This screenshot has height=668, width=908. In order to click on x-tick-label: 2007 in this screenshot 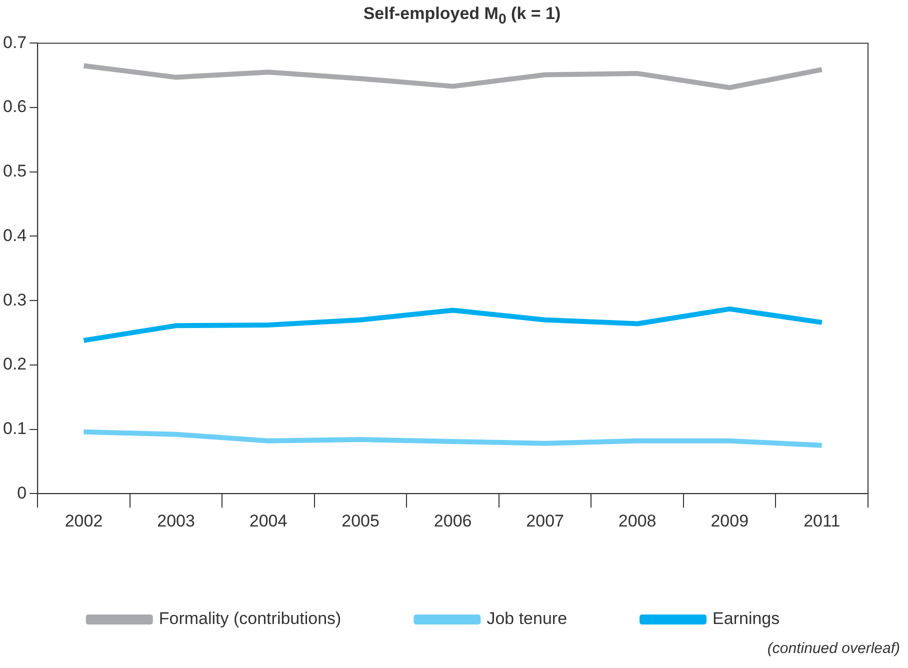, I will do `click(545, 520)`.